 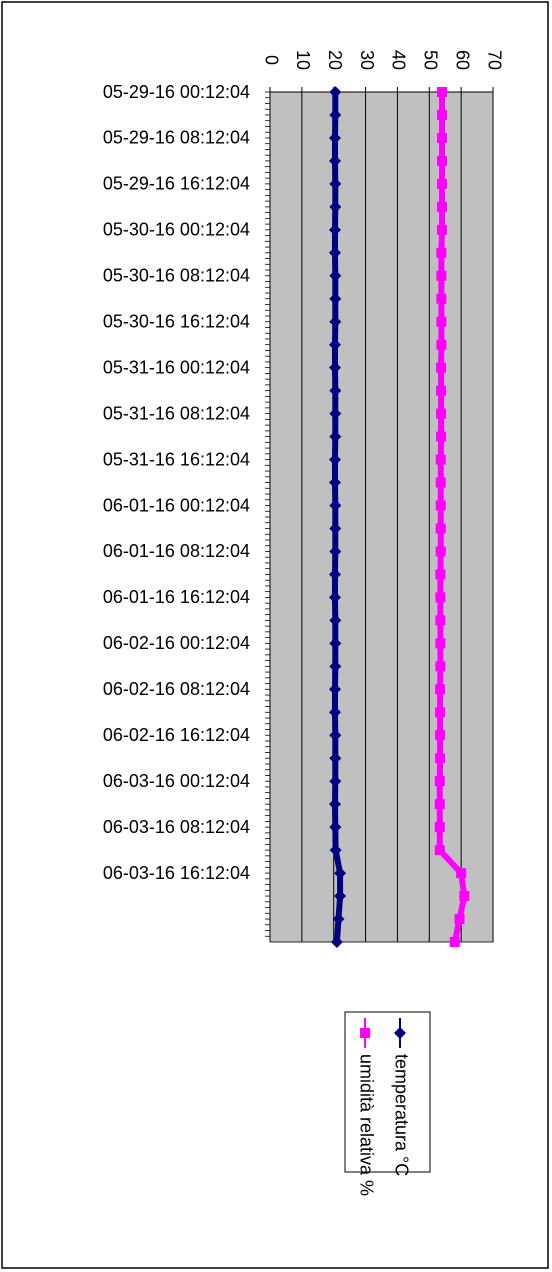 What do you see at coordinates (176, 873) in the screenshot?
I see `category-label: 06-03-16 16:12:04` at bounding box center [176, 873].